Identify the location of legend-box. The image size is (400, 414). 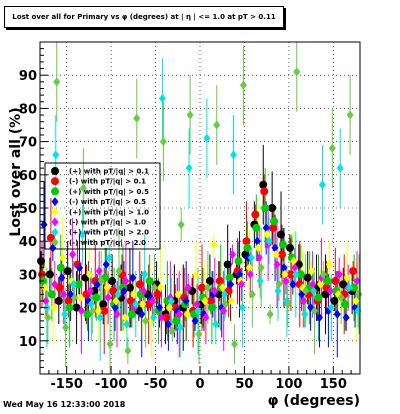
(102, 206).